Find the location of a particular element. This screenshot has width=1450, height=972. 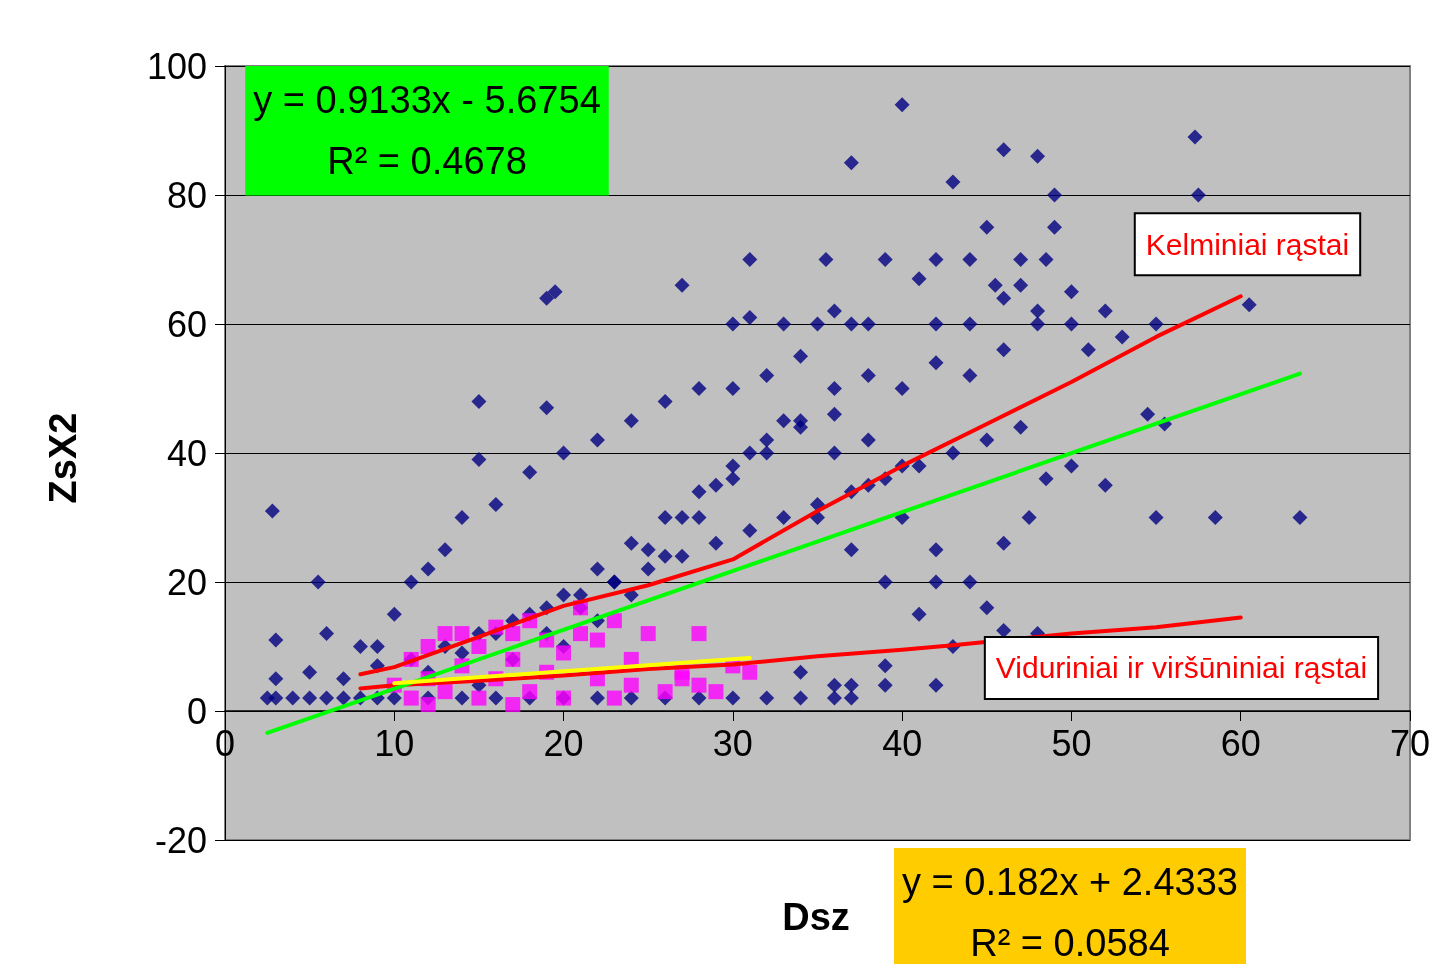

y-tick-label: 20 is located at coordinates (186, 582).